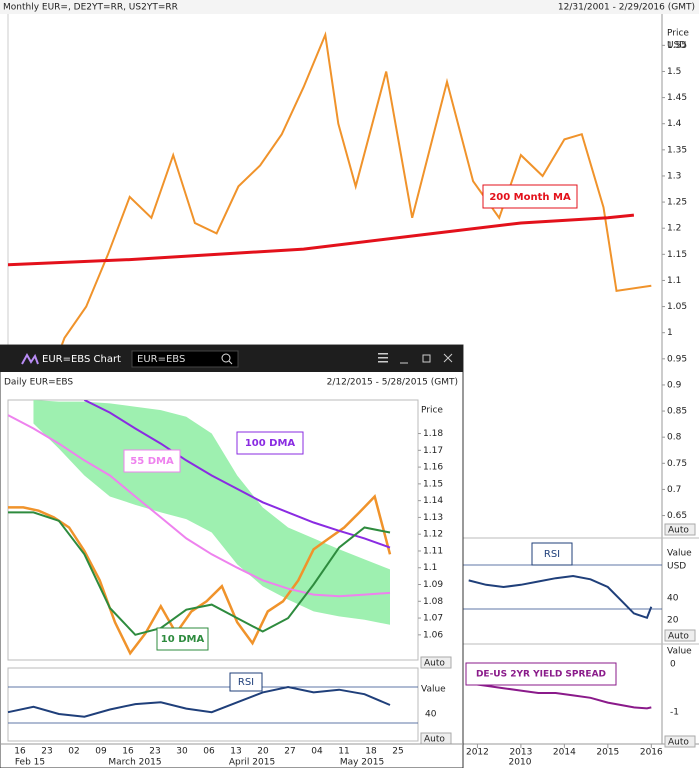 The height and width of the screenshot is (768, 699). What do you see at coordinates (252, 763) in the screenshot?
I see `month-label: April 2015` at bounding box center [252, 763].